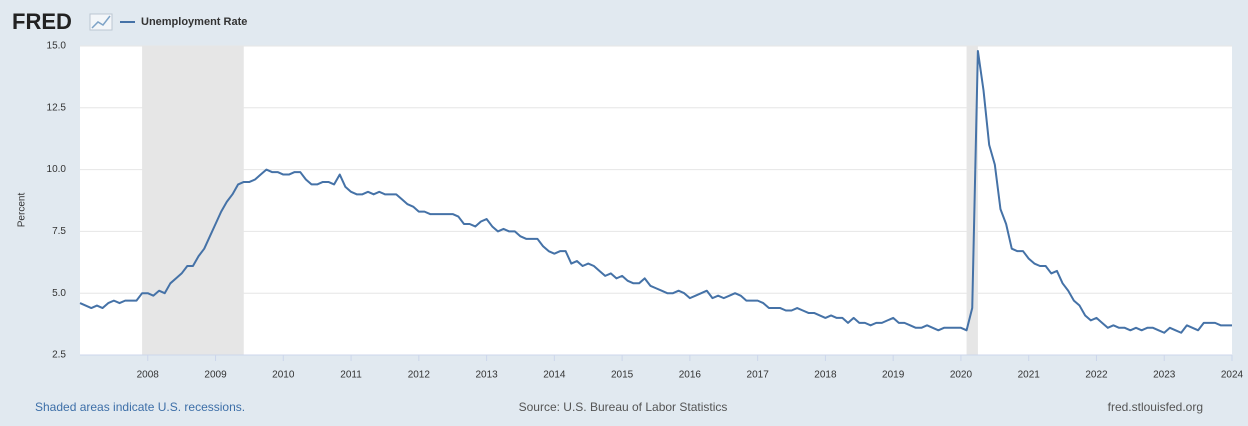  What do you see at coordinates (486, 375) in the screenshot?
I see `x-tick-label: 2013` at bounding box center [486, 375].